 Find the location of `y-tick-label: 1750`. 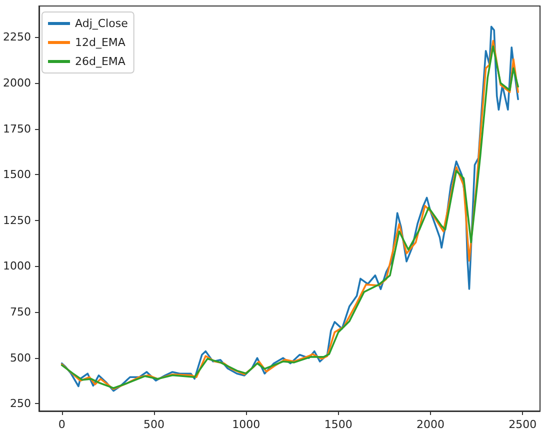

y-tick-label: 1750 is located at coordinates (16, 129).